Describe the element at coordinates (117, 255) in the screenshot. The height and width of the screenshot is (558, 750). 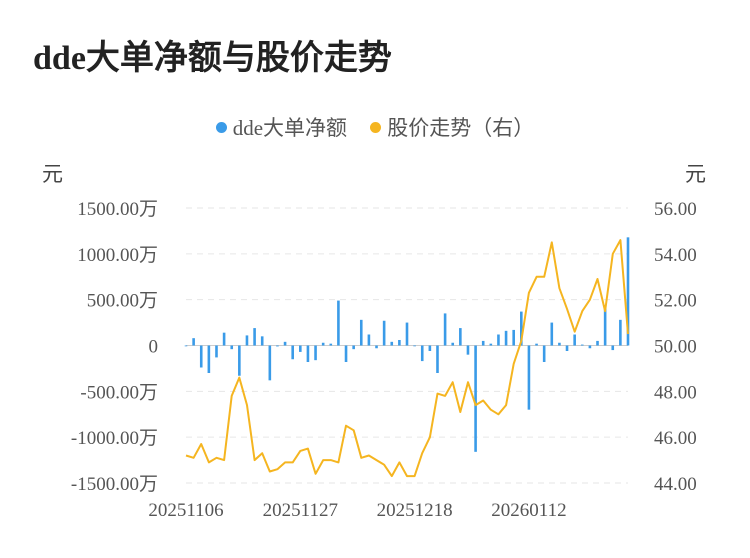
I see `left-tick-label: 1000.00万` at that location.